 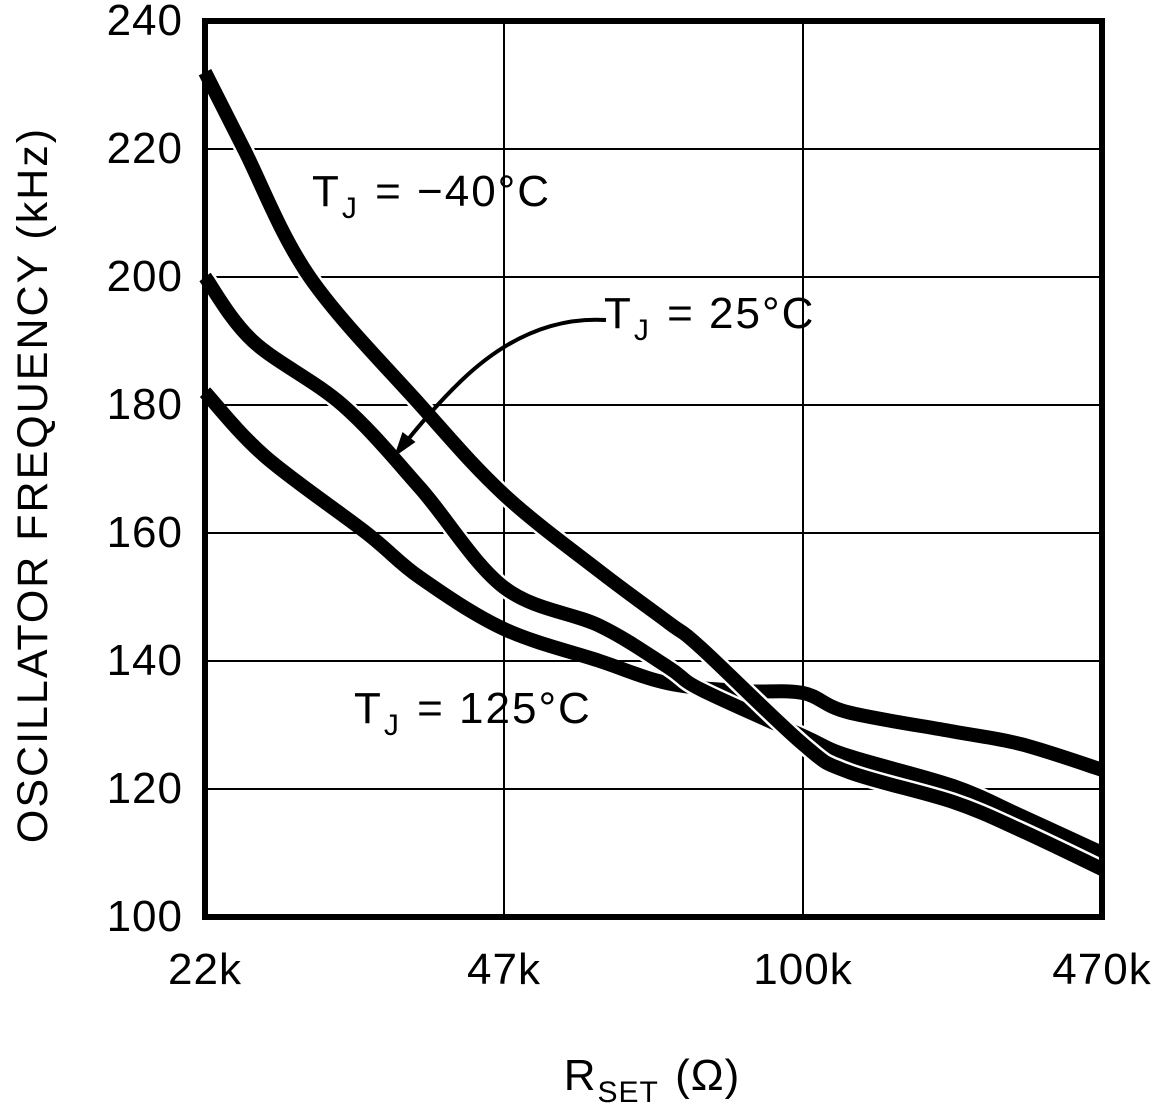 What do you see at coordinates (580, 1075) in the screenshot?
I see `x-axis-title-base: R` at bounding box center [580, 1075].